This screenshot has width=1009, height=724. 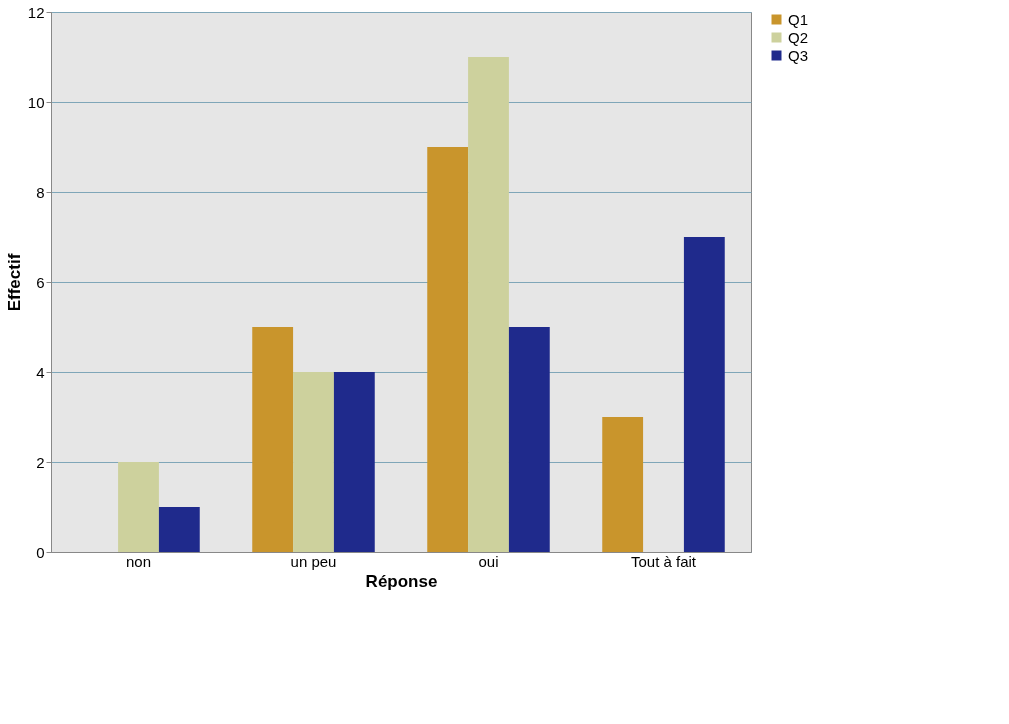 I want to click on legend-label: Q2, so click(x=798, y=37).